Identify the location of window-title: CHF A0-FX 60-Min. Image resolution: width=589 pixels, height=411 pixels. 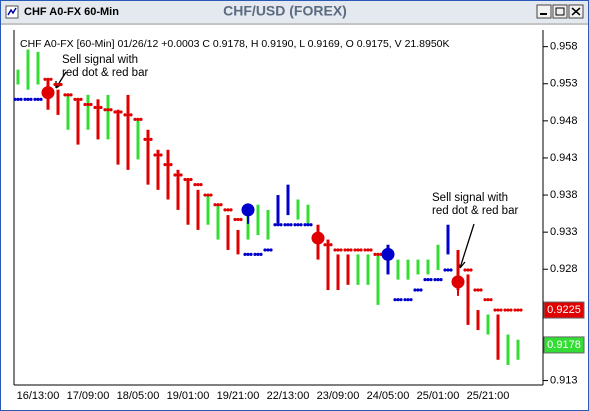
(71, 12).